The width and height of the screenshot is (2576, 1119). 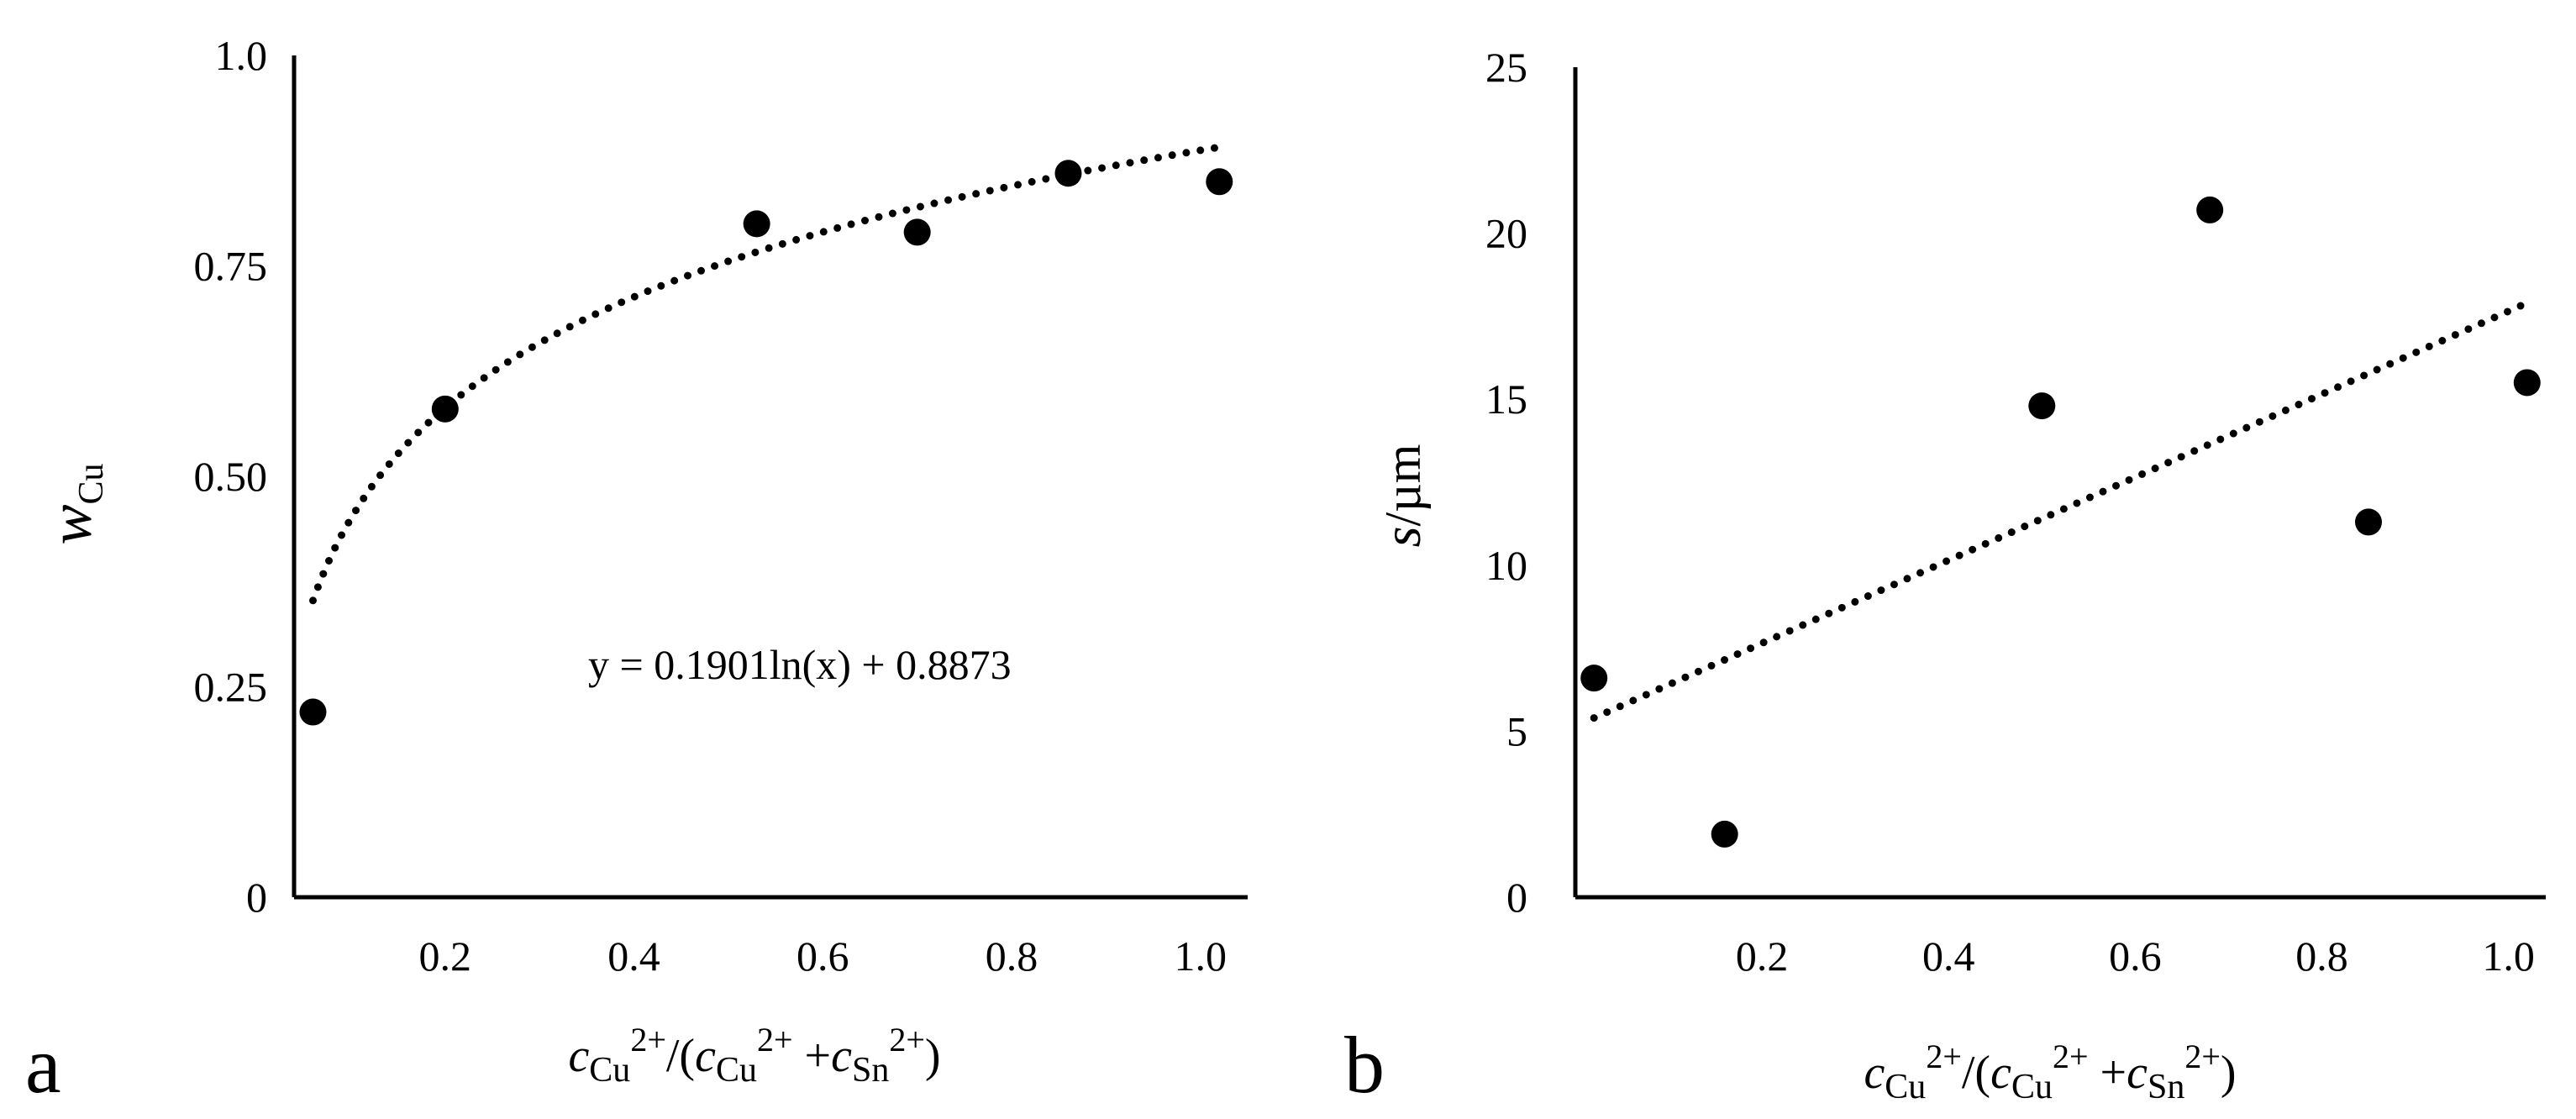 What do you see at coordinates (1402, 537) in the screenshot?
I see `y-axis-symbol: s` at bounding box center [1402, 537].